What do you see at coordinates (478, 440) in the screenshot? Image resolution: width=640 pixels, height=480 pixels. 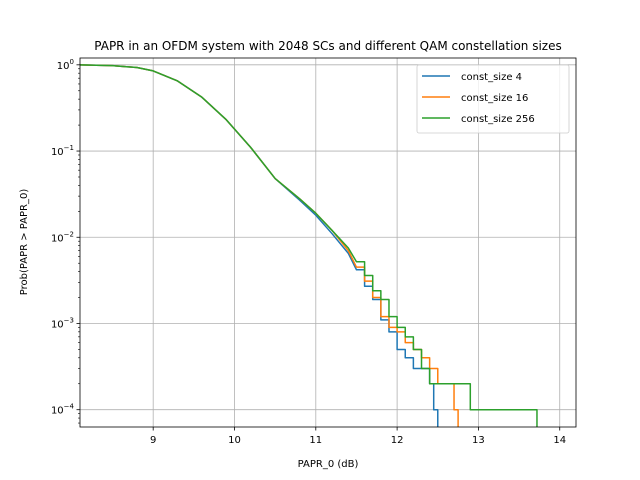 I see `x-tick-label: 13` at bounding box center [478, 440].